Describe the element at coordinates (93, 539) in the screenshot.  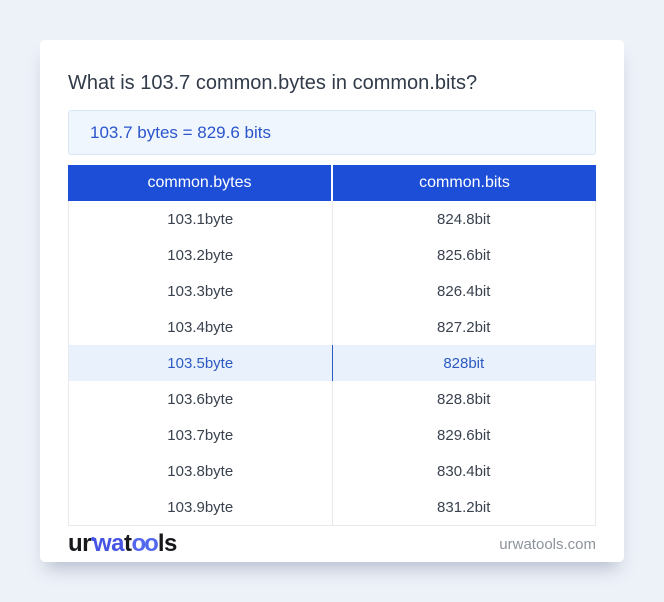
I see `logo-ring-icon` at that location.